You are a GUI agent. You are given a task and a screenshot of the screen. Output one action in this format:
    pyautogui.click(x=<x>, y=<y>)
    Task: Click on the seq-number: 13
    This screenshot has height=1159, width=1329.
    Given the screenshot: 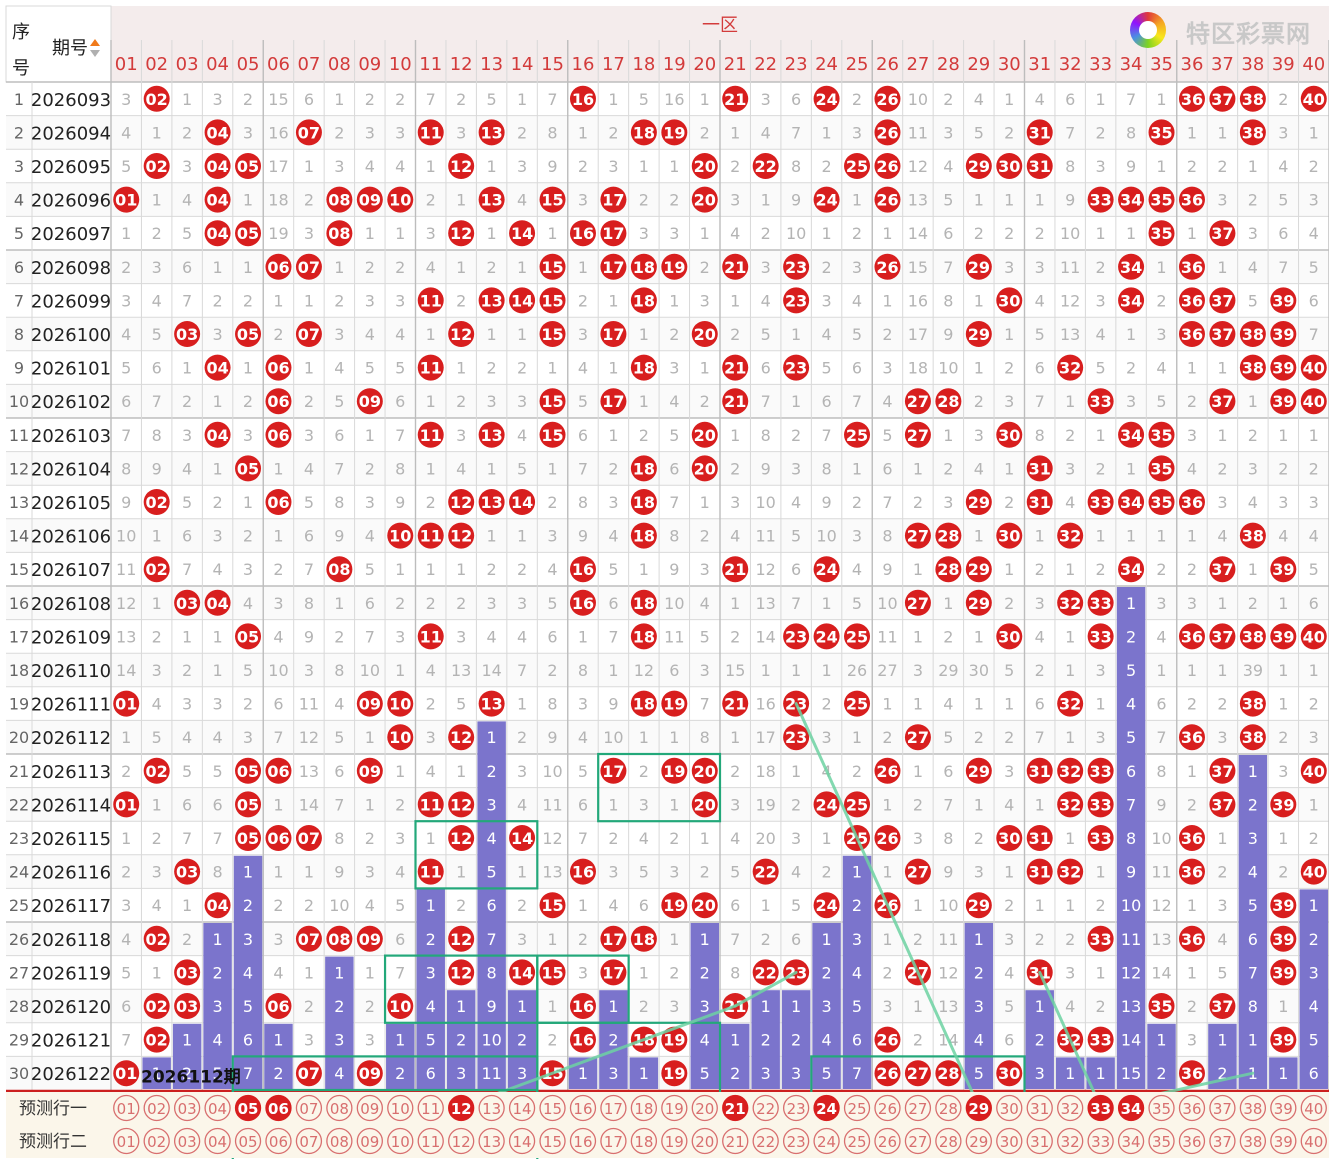 What is the action you would take?
    pyautogui.click(x=19, y=502)
    